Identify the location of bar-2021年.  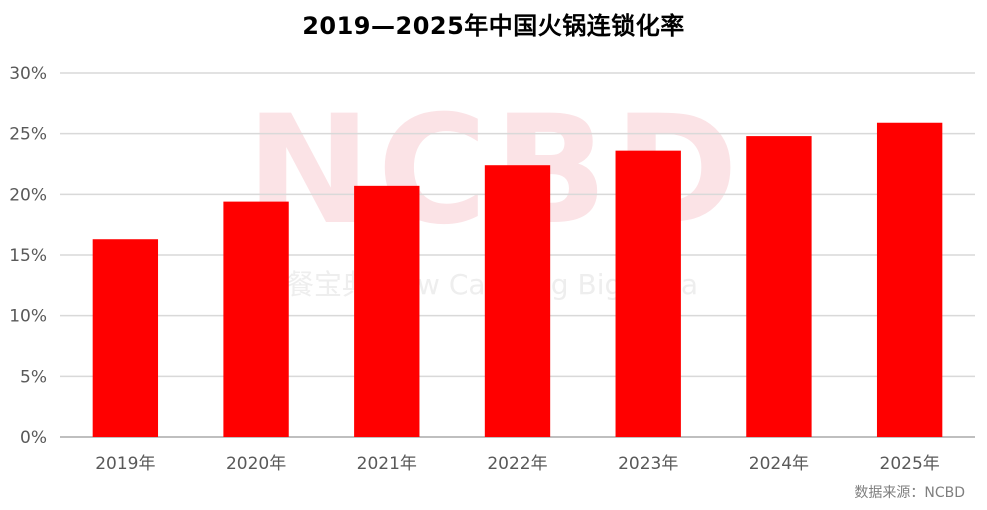
(387, 311).